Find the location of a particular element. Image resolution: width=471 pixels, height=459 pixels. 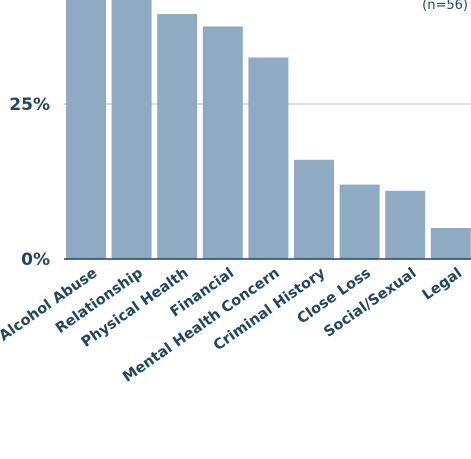

bar-alcohol-abuse is located at coordinates (86, 129).